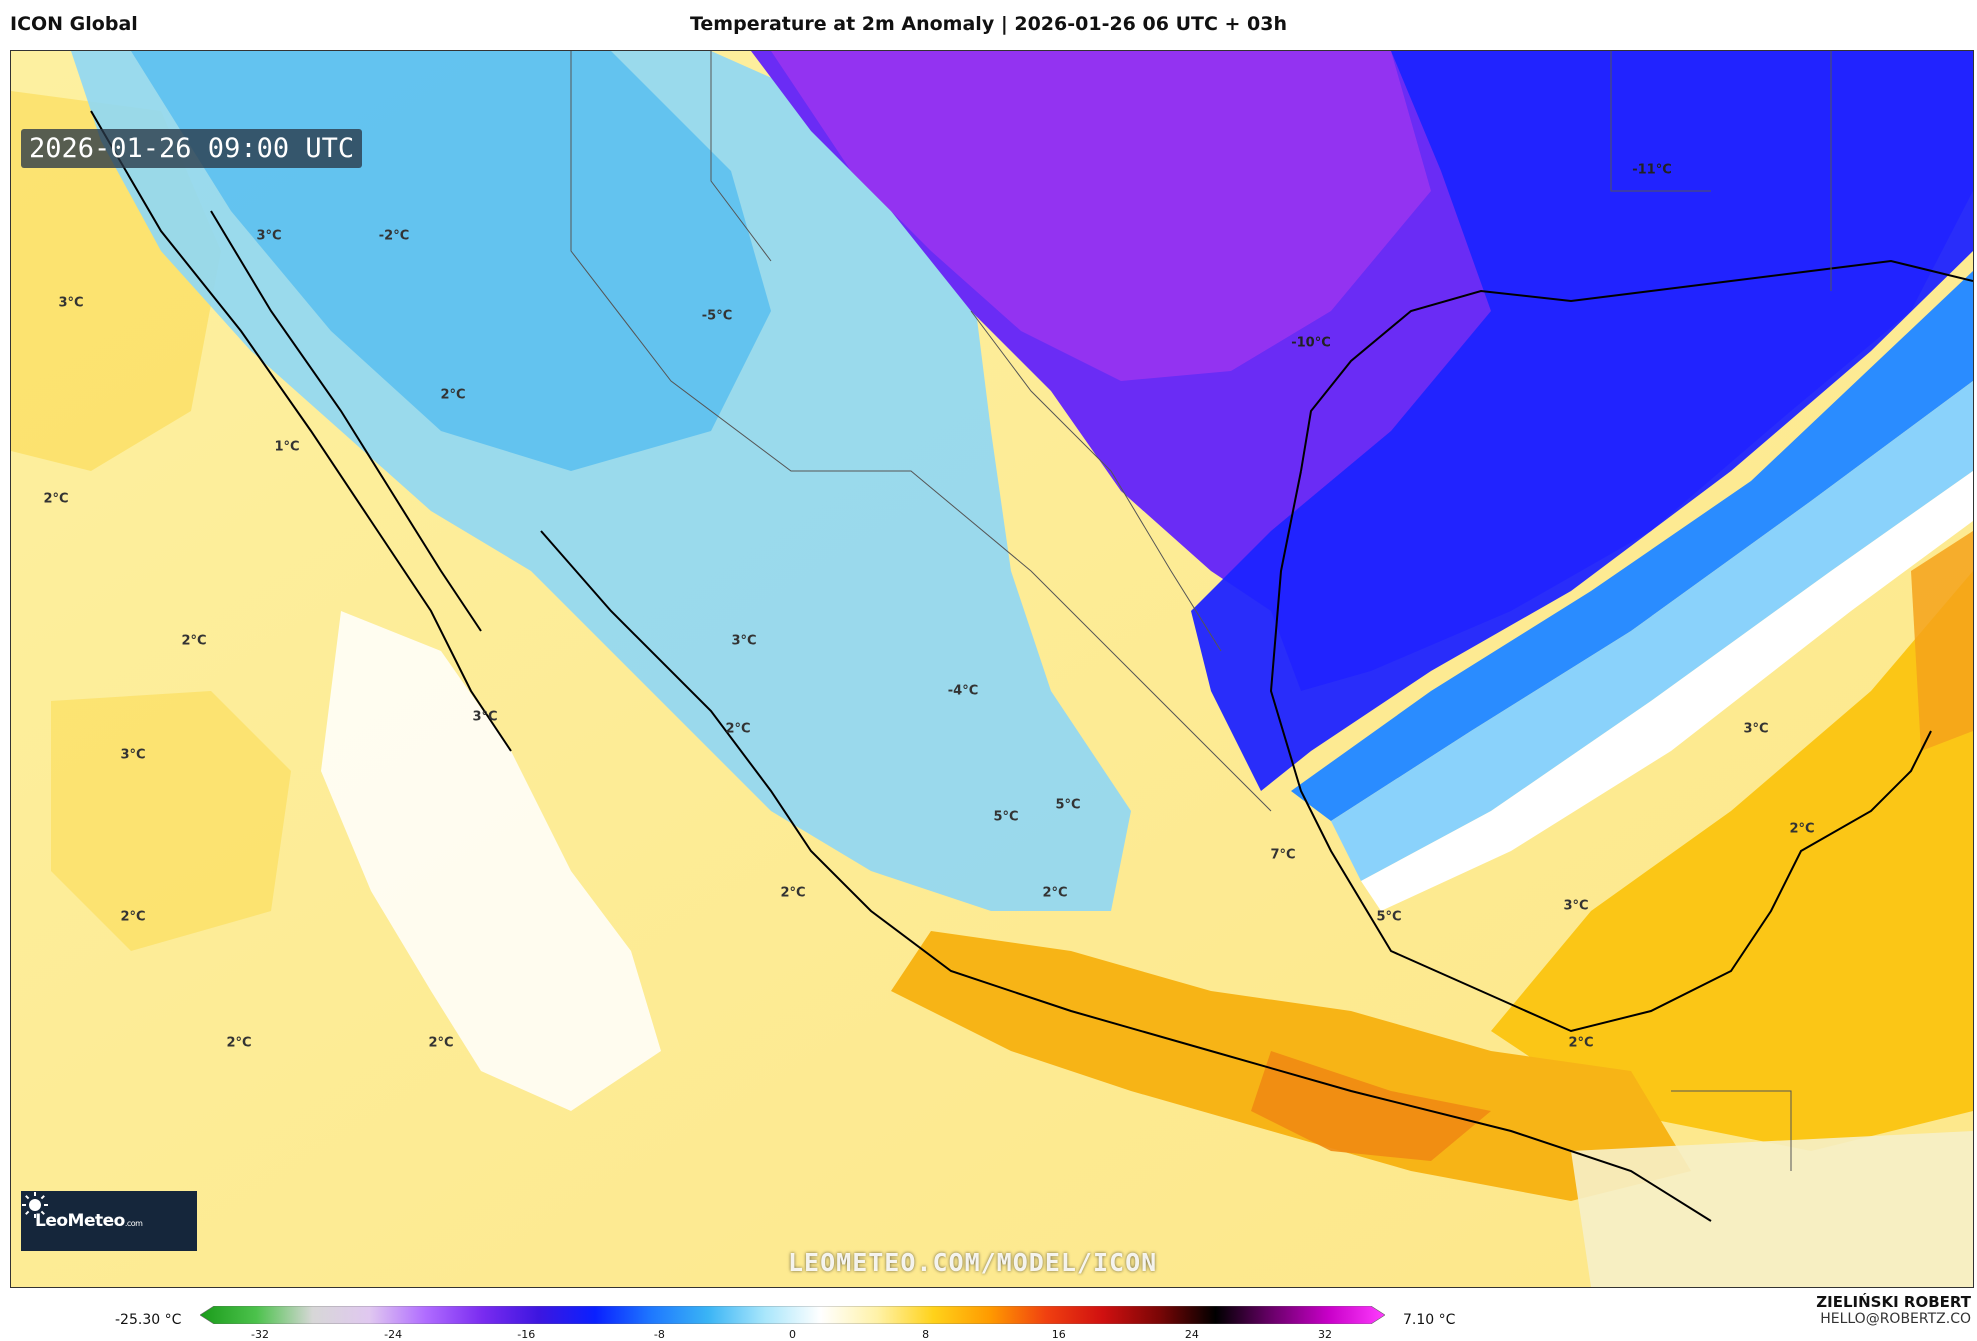 The height and width of the screenshot is (1341, 1977). What do you see at coordinates (717, 316) in the screenshot?
I see `temp-label: -5°C` at bounding box center [717, 316].